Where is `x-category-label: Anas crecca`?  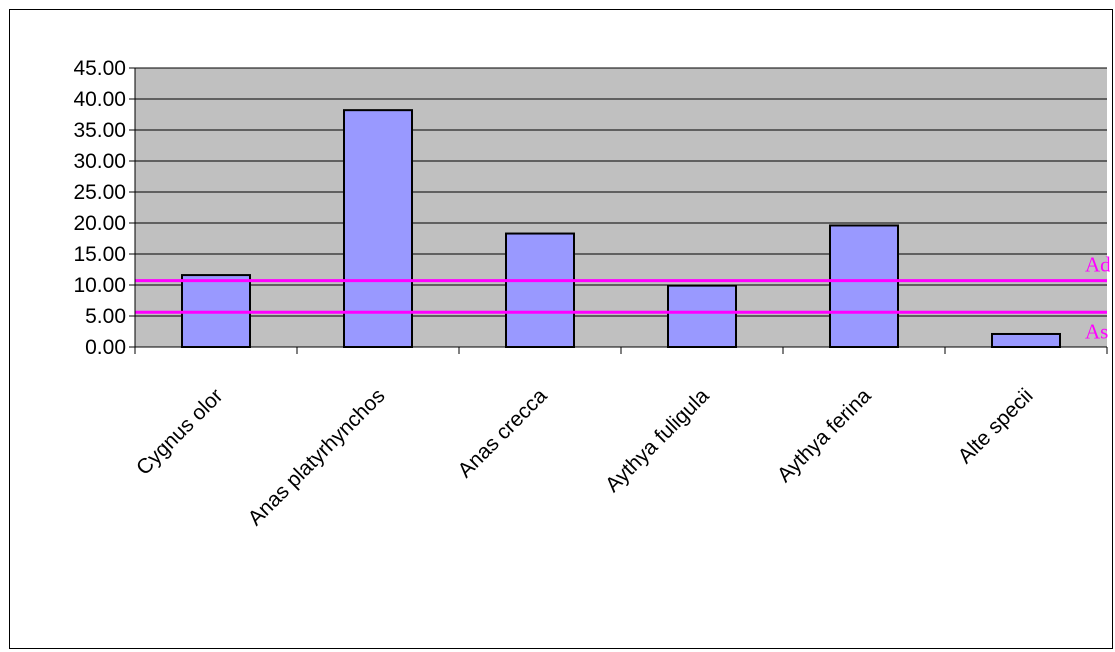
x-category-label: Anas crecca is located at coordinates (503, 433).